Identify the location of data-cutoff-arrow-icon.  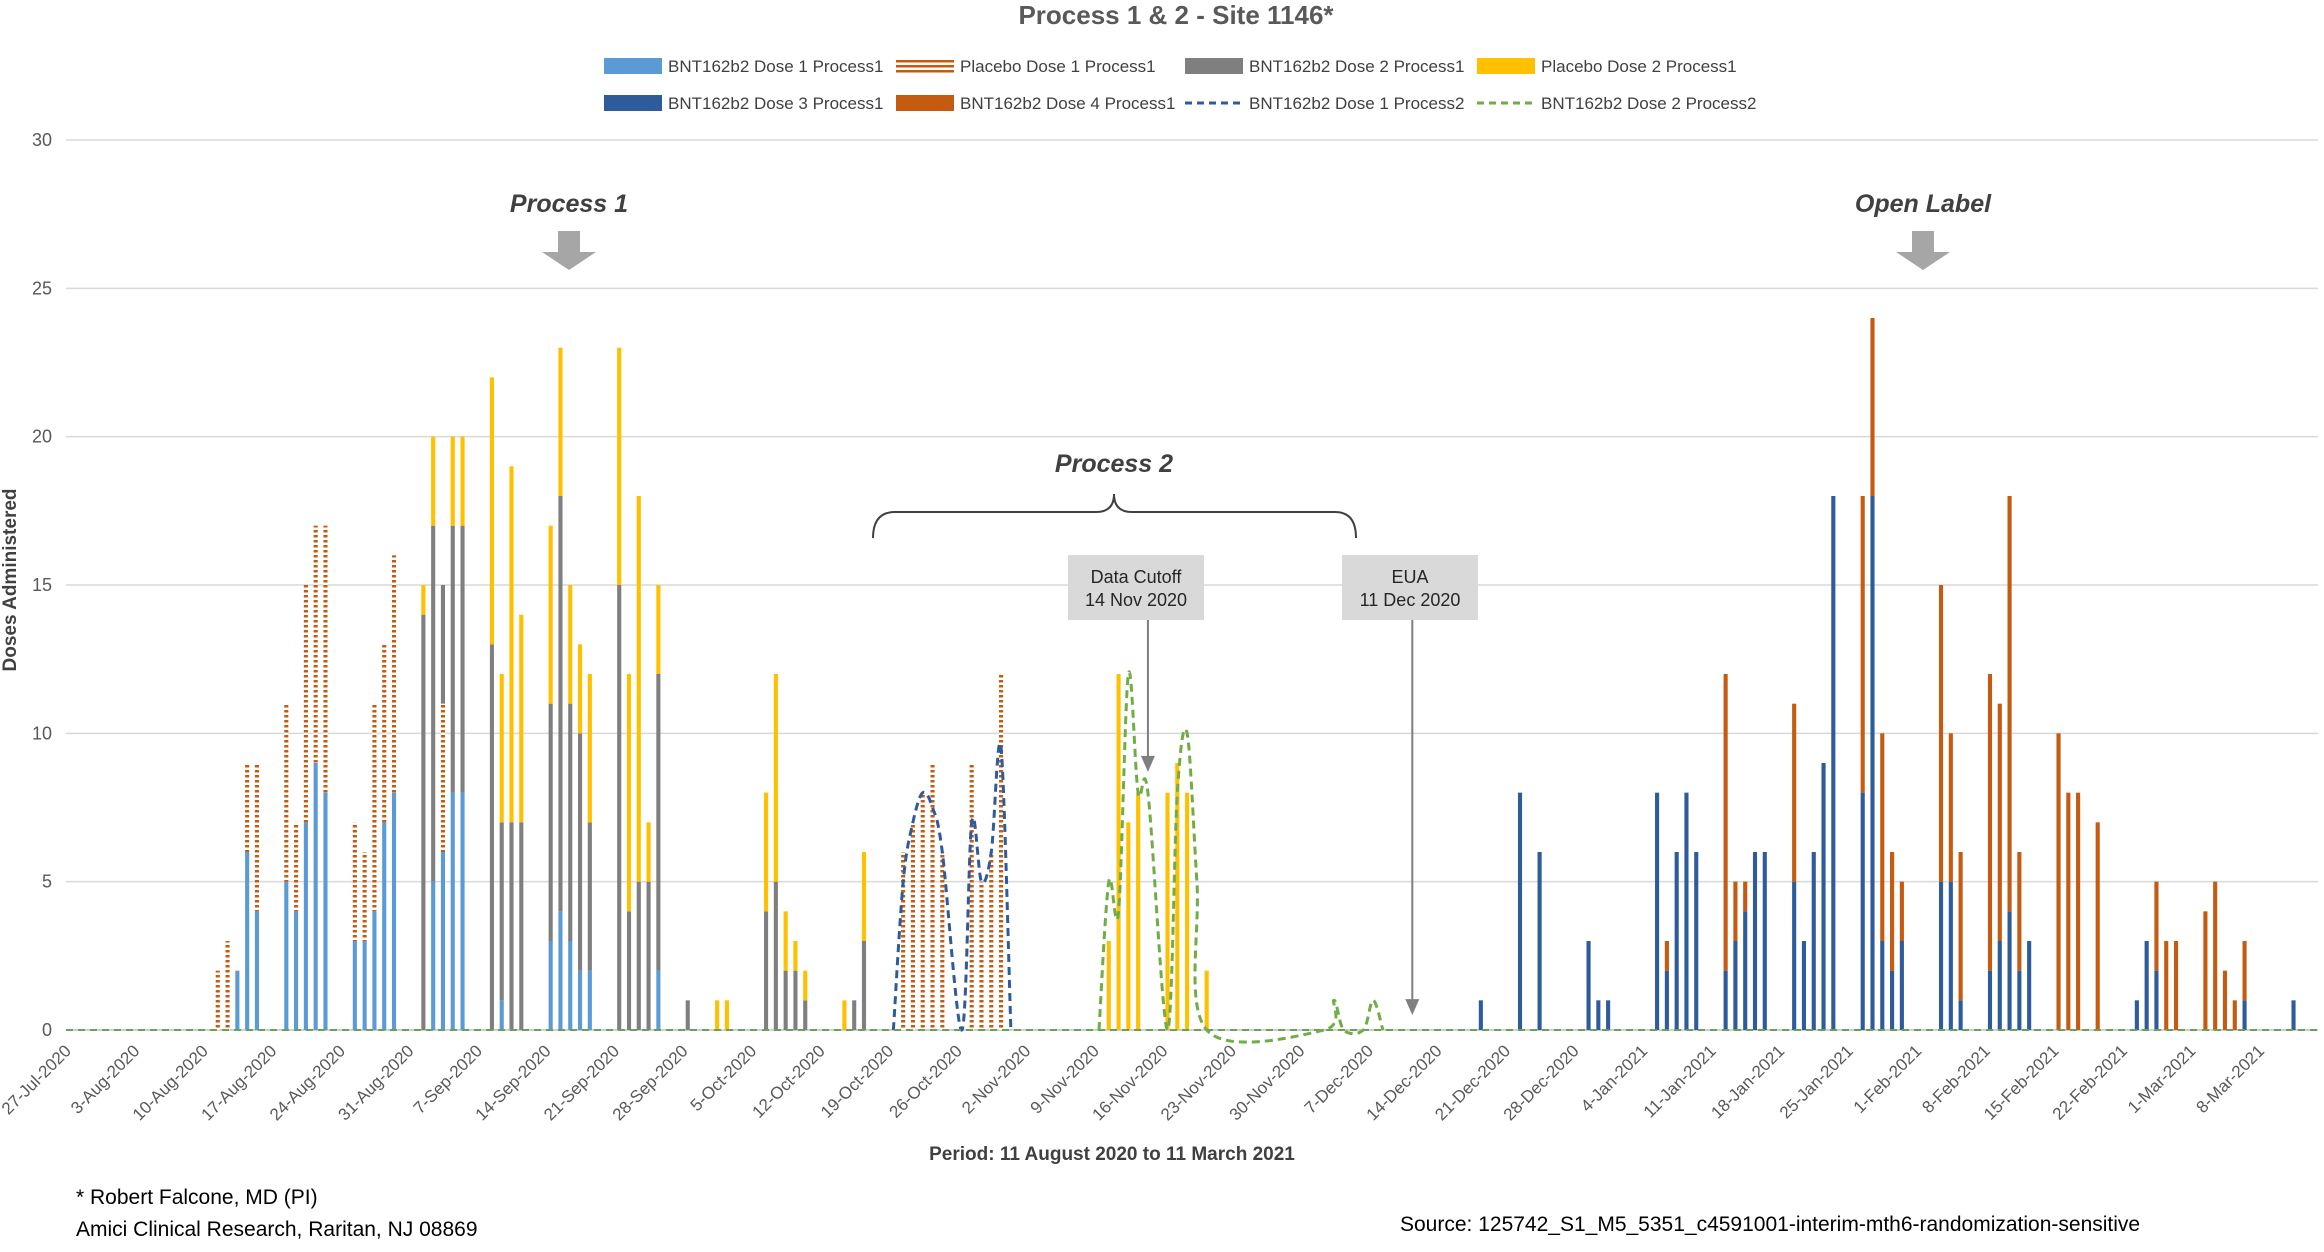
(1147, 763).